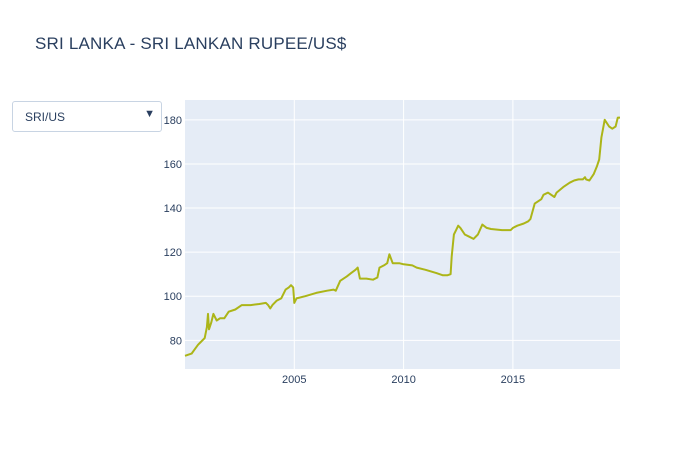  I want to click on y-tick-label: 80, so click(176, 341).